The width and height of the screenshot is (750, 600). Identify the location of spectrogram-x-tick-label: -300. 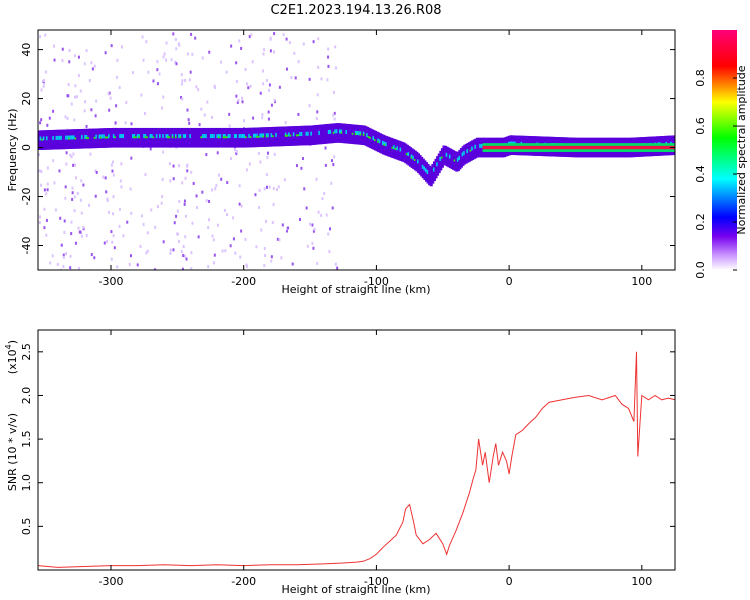
(111, 281).